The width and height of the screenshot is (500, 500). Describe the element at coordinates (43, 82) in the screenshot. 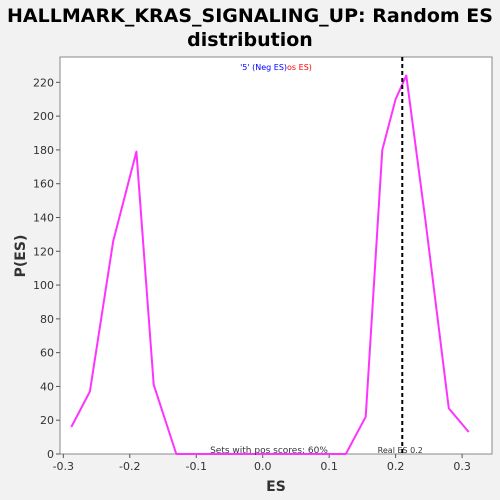

I see `y-tick-label: 220` at that location.